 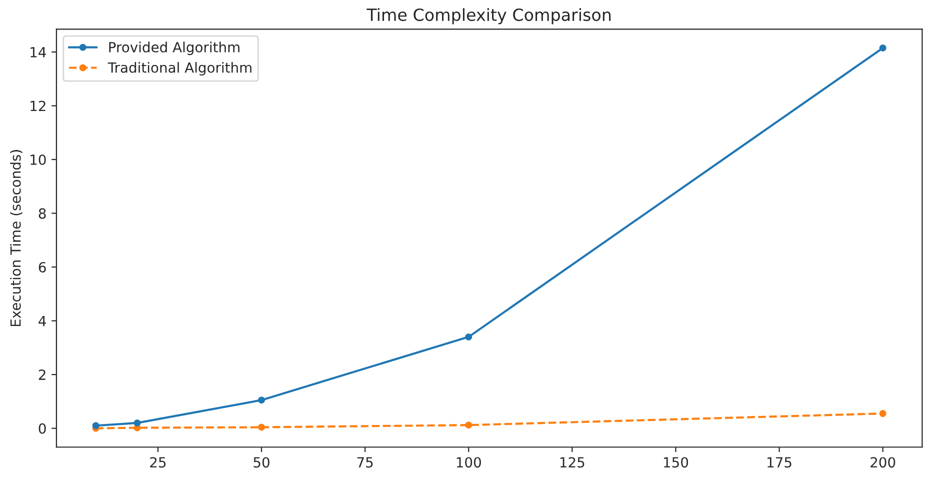 I want to click on x-tick-label: 50, so click(x=262, y=462).